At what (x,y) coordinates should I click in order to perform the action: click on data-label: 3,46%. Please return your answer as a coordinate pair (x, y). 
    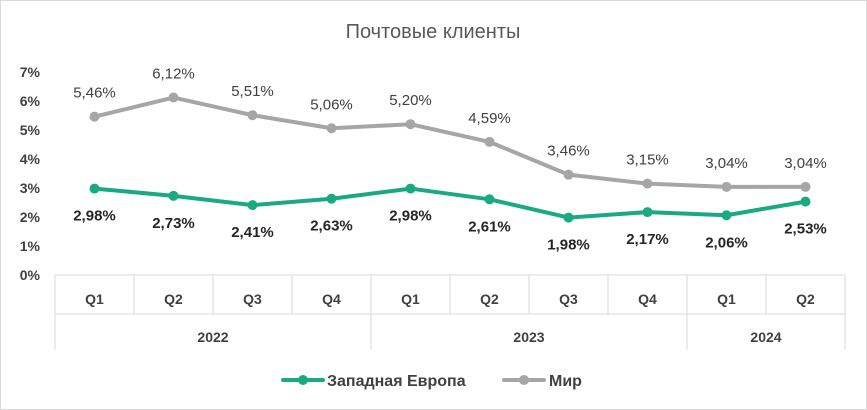
    Looking at the image, I should click on (568, 151).